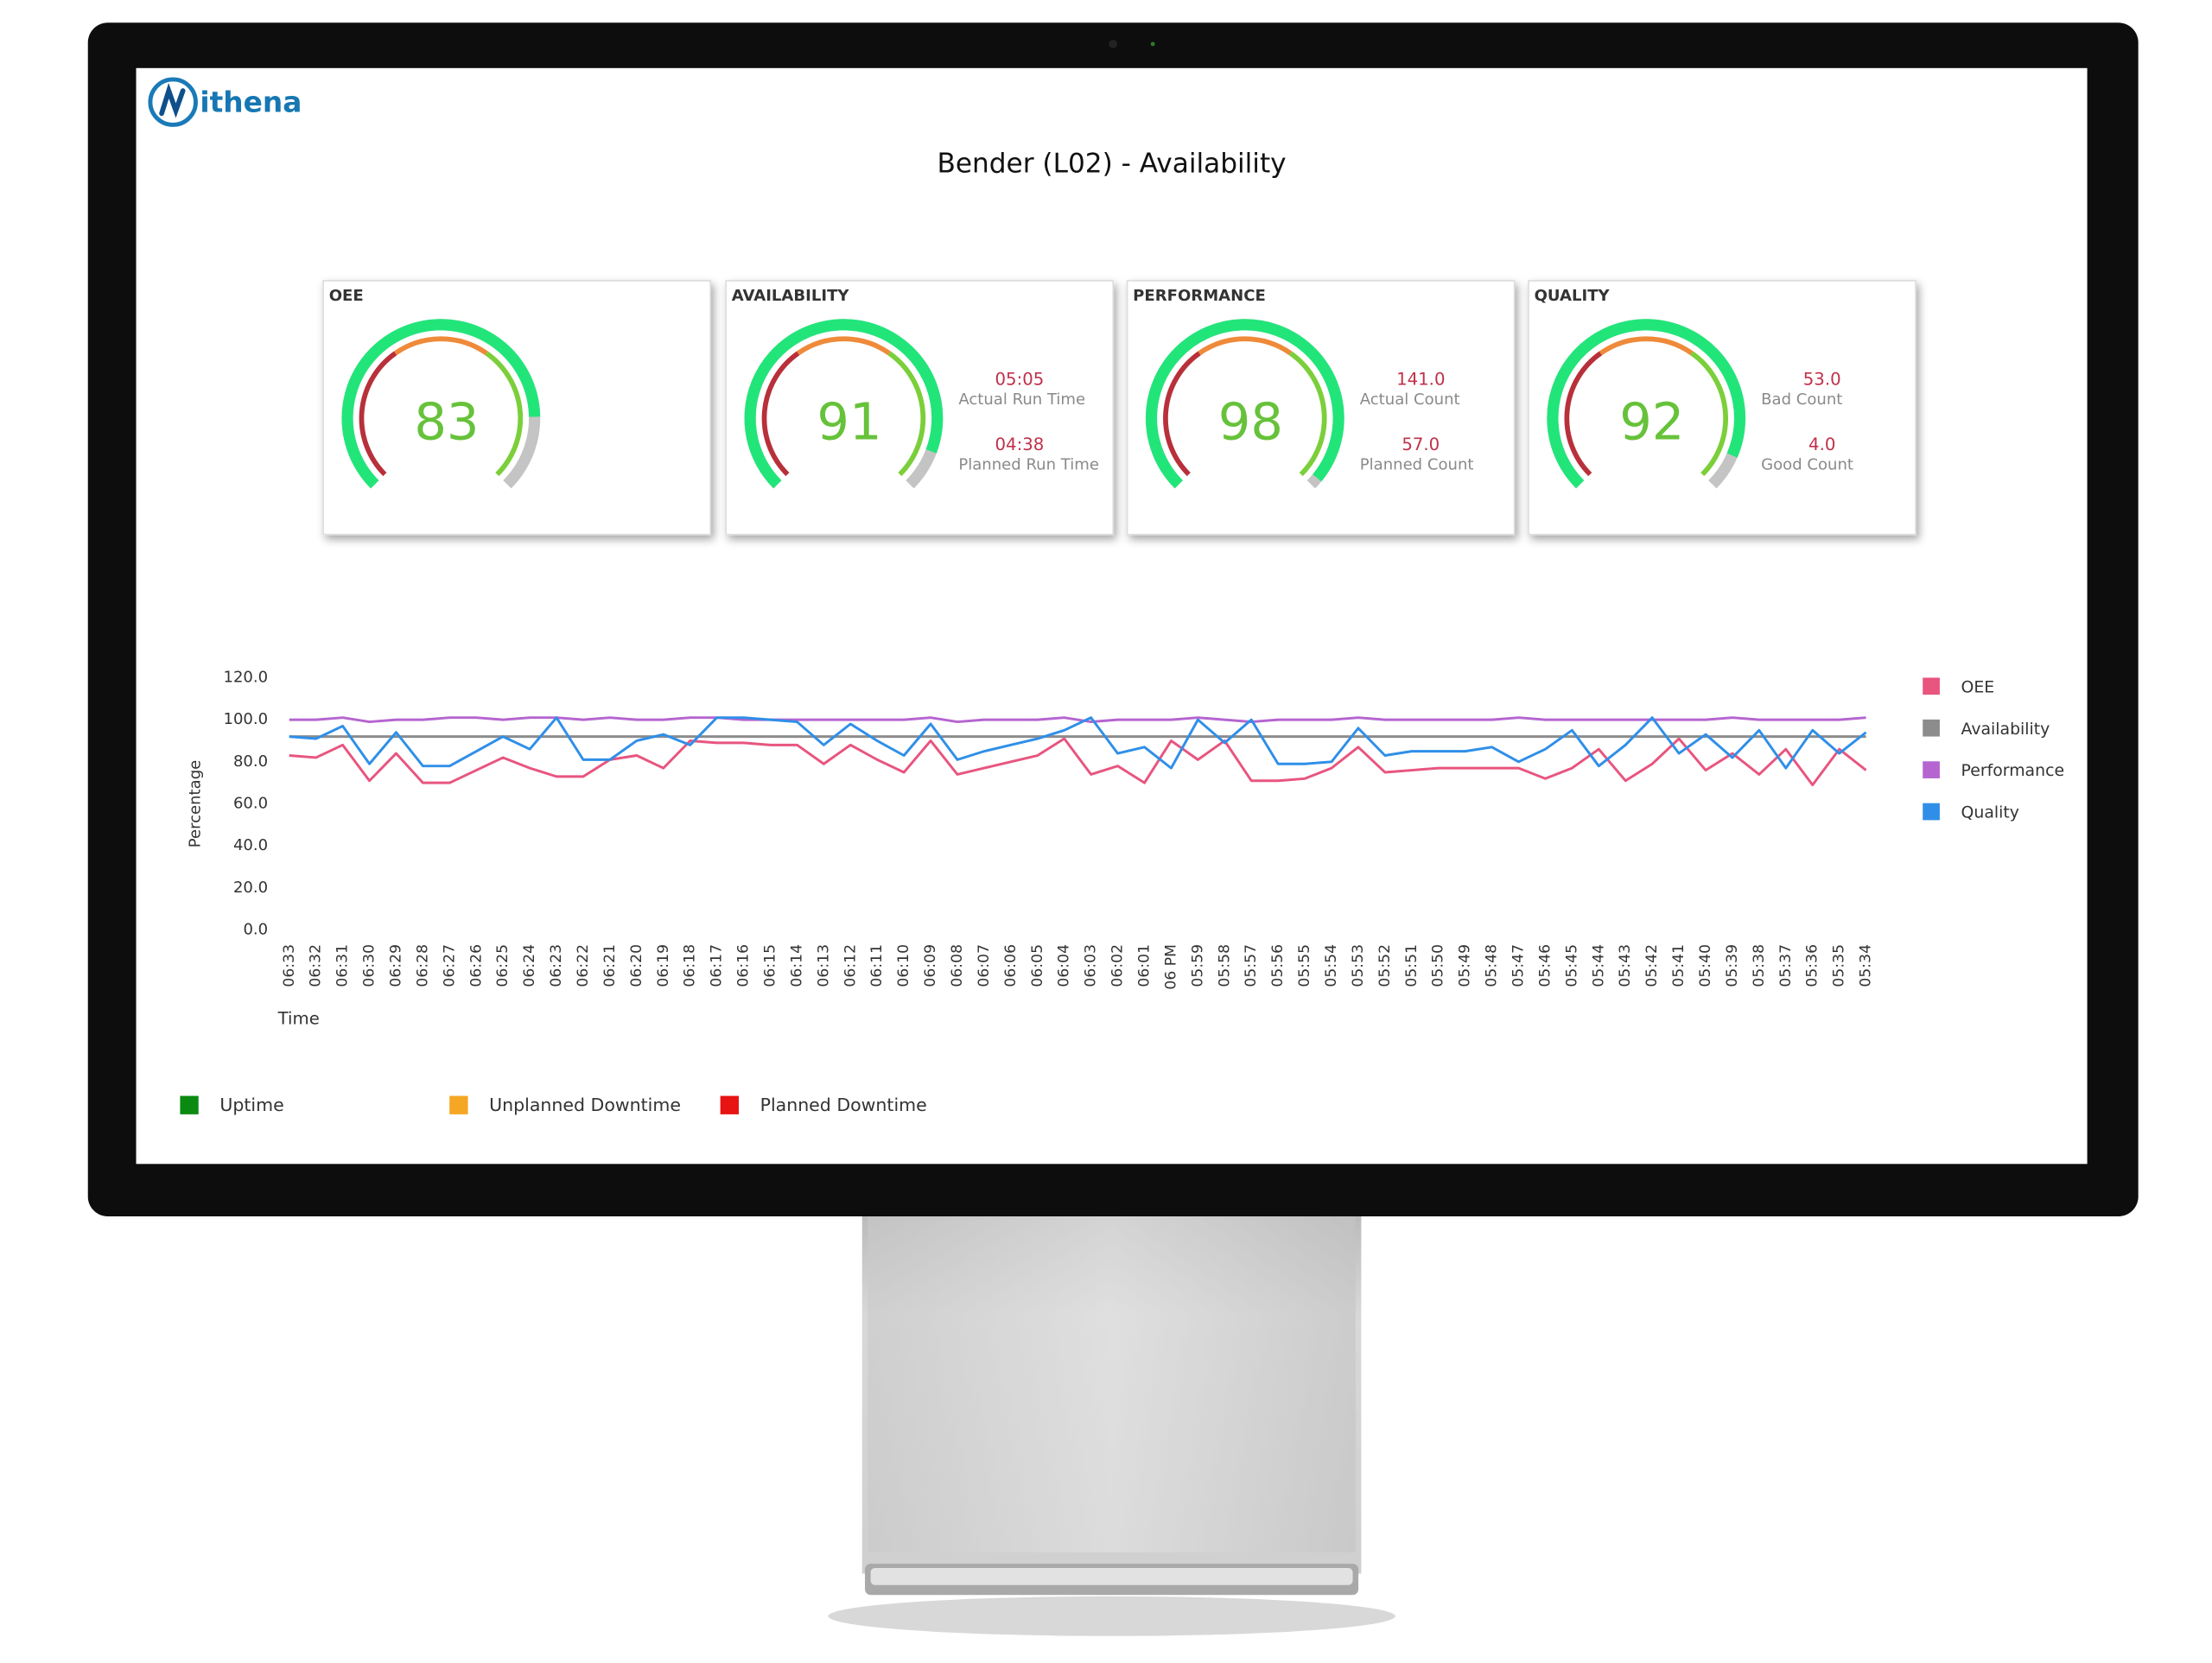  I want to click on x-tick-label: 06:05, so click(1037, 966).